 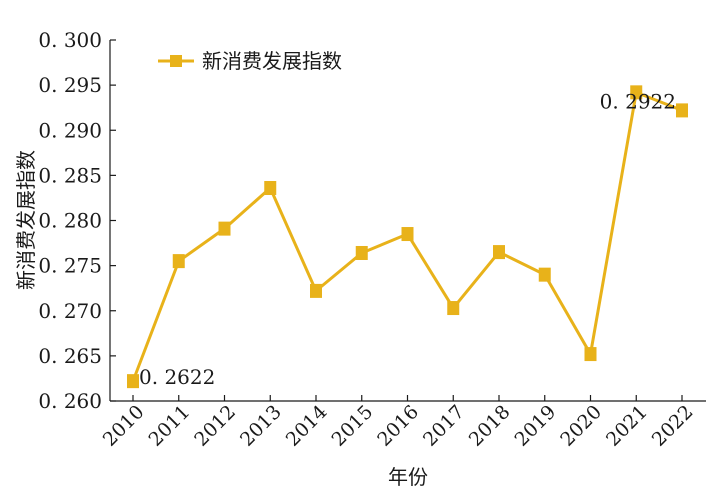 What do you see at coordinates (398, 426) in the screenshot?
I see `x-tick-label: 2016` at bounding box center [398, 426].